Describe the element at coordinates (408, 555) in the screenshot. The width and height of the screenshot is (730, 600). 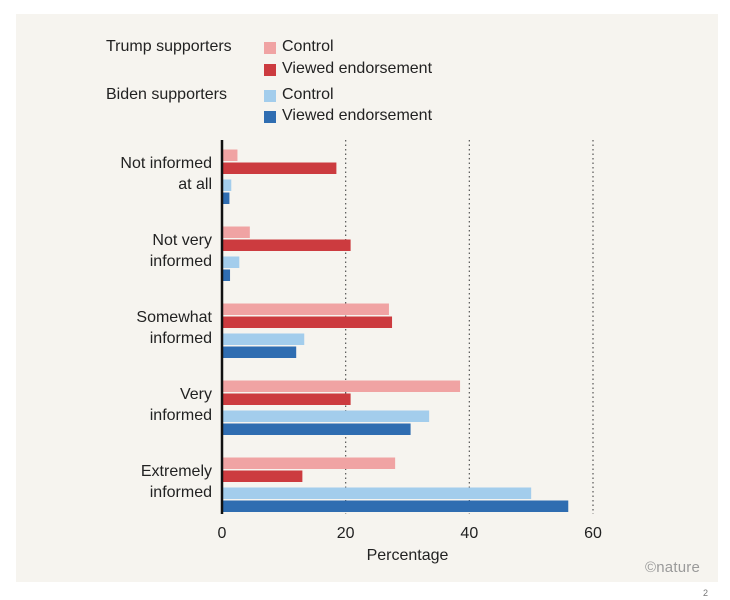
I see `x-axis-title: Percentage` at that location.